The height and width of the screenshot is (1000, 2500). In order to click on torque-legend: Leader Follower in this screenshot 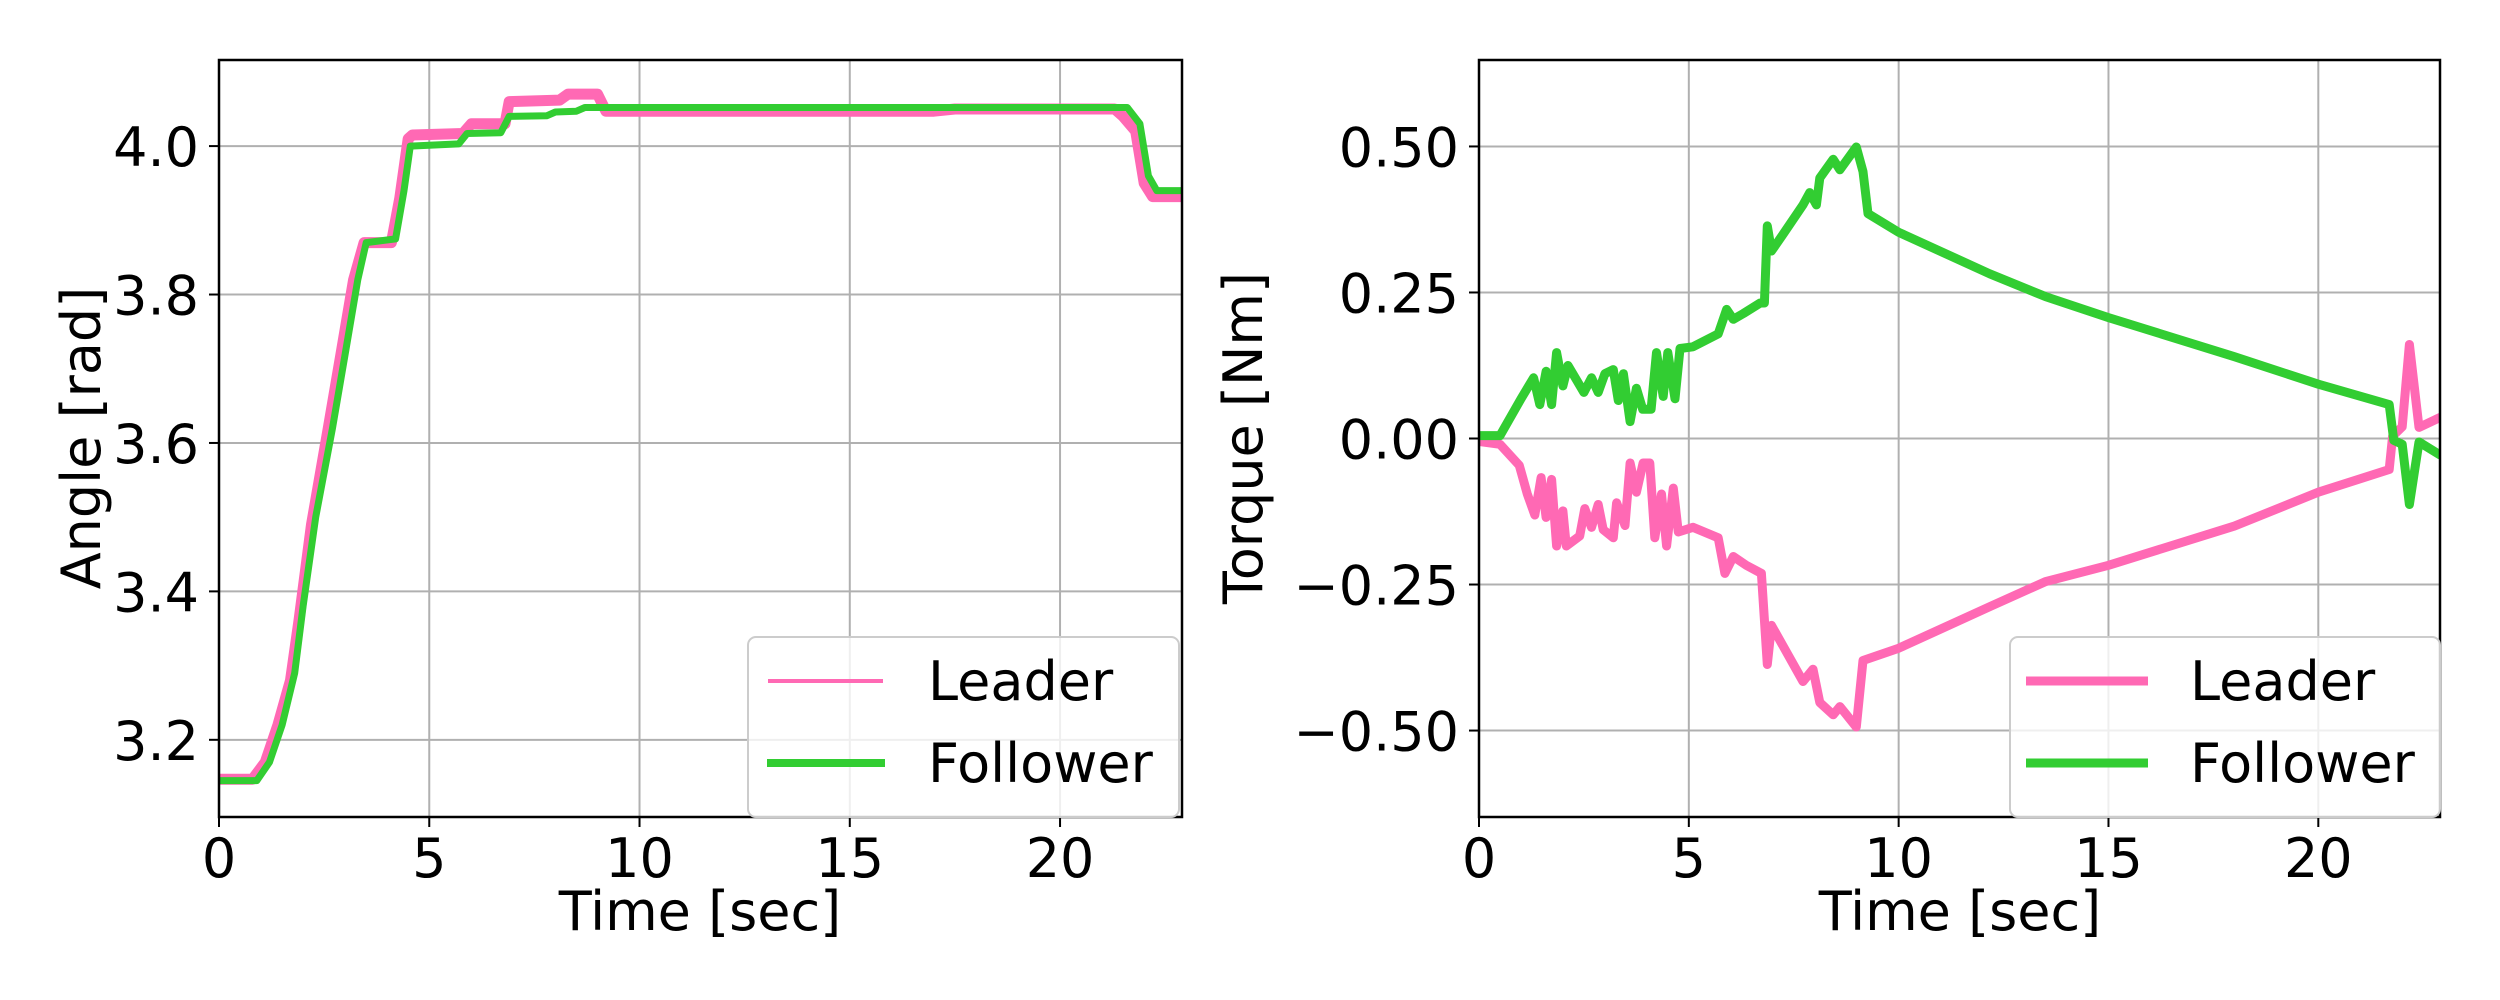, I will do `click(2225, 727)`.